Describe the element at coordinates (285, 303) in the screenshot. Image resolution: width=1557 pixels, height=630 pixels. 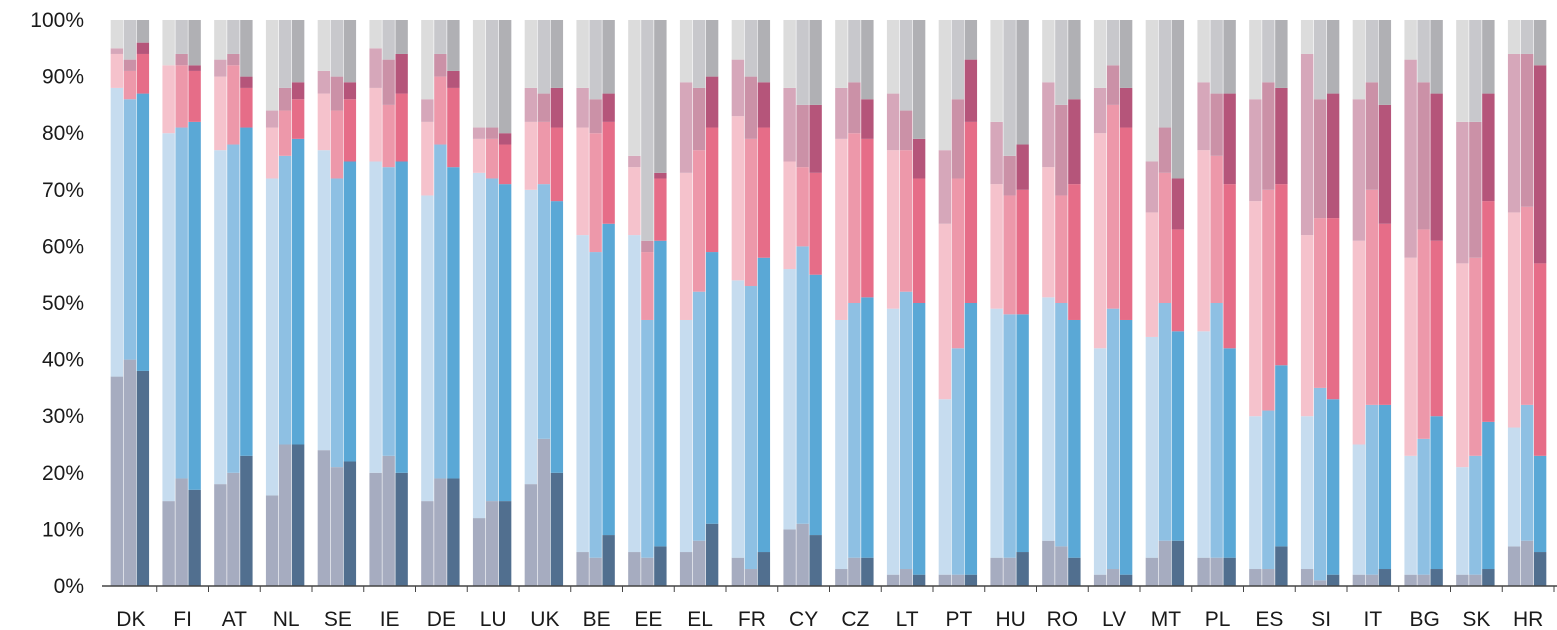
I see `category-group-nl` at that location.